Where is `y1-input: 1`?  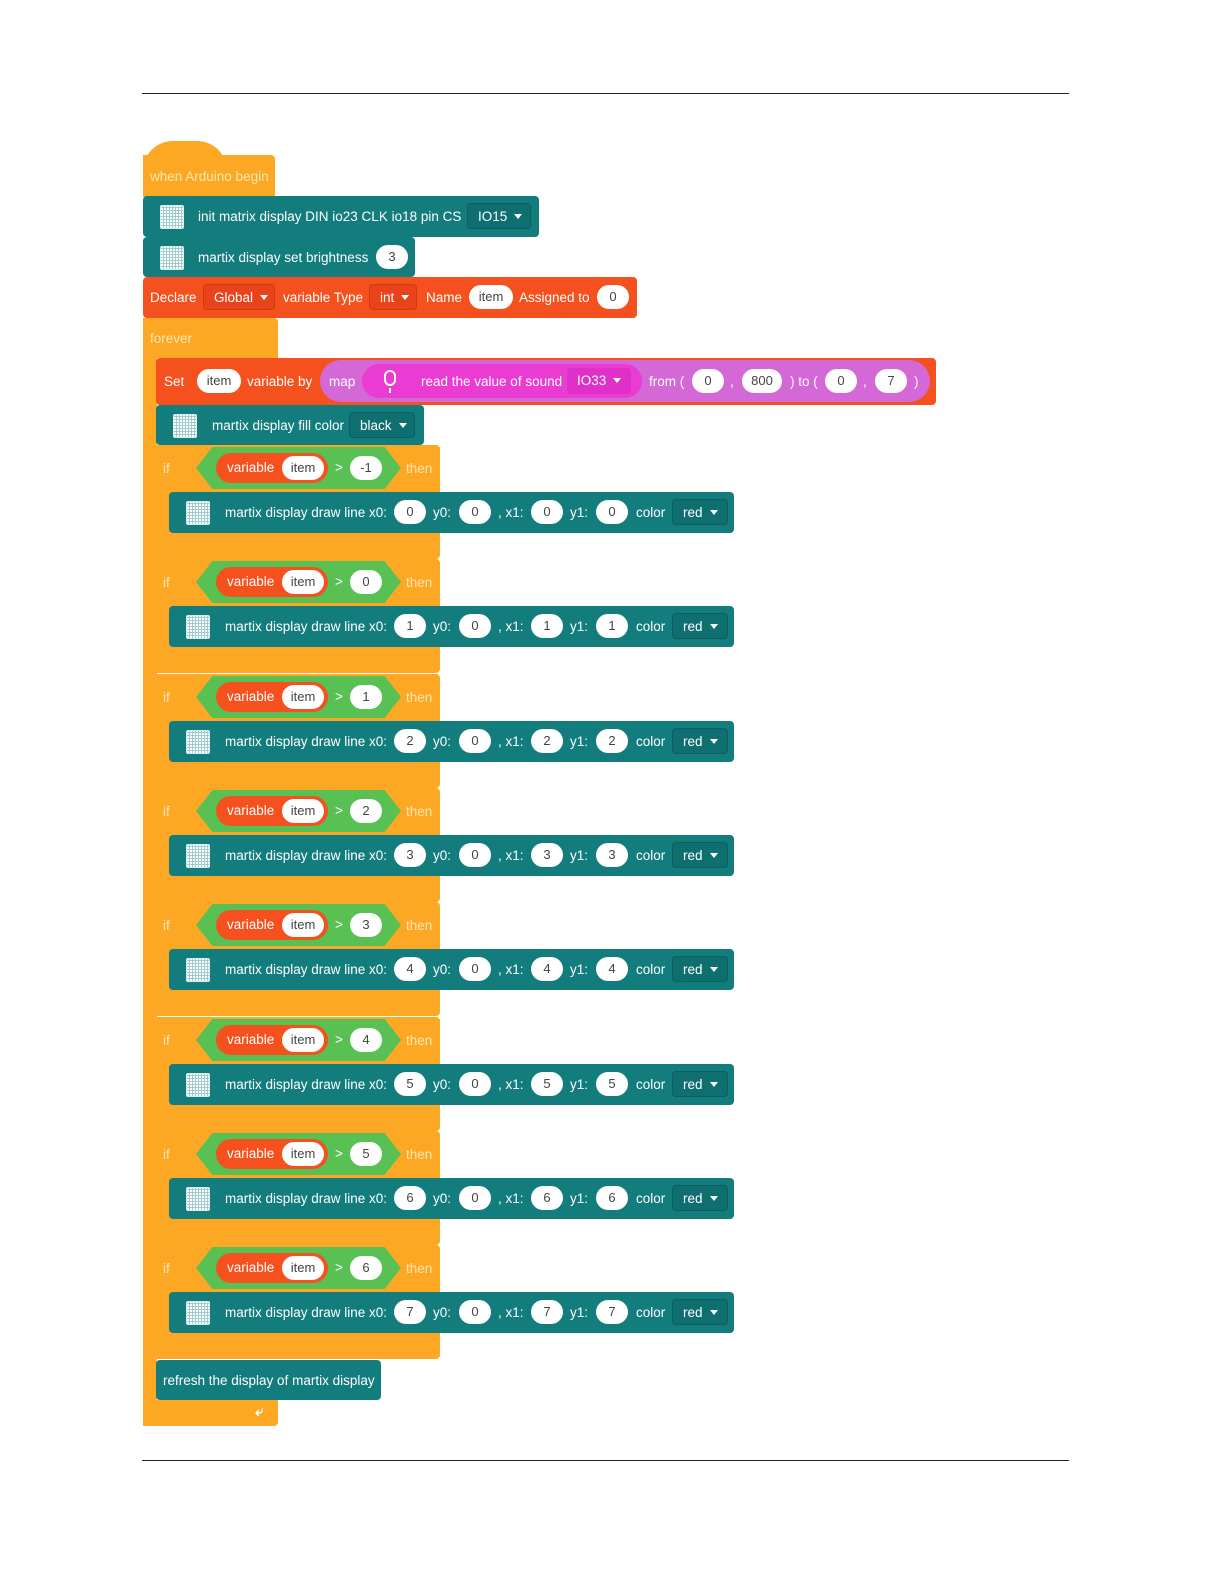 y1-input: 1 is located at coordinates (612, 626).